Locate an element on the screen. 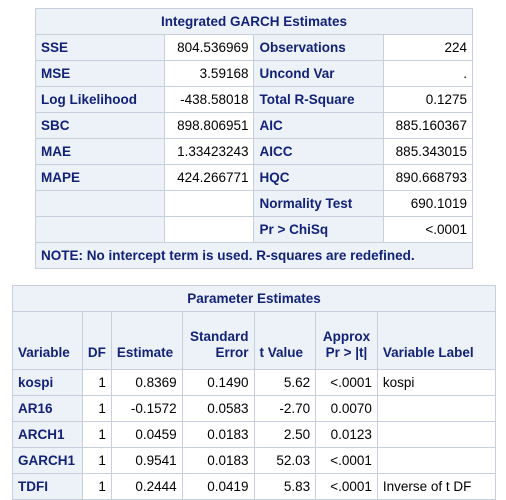 The width and height of the screenshot is (506, 500). stat-label: HQC is located at coordinates (319, 177).